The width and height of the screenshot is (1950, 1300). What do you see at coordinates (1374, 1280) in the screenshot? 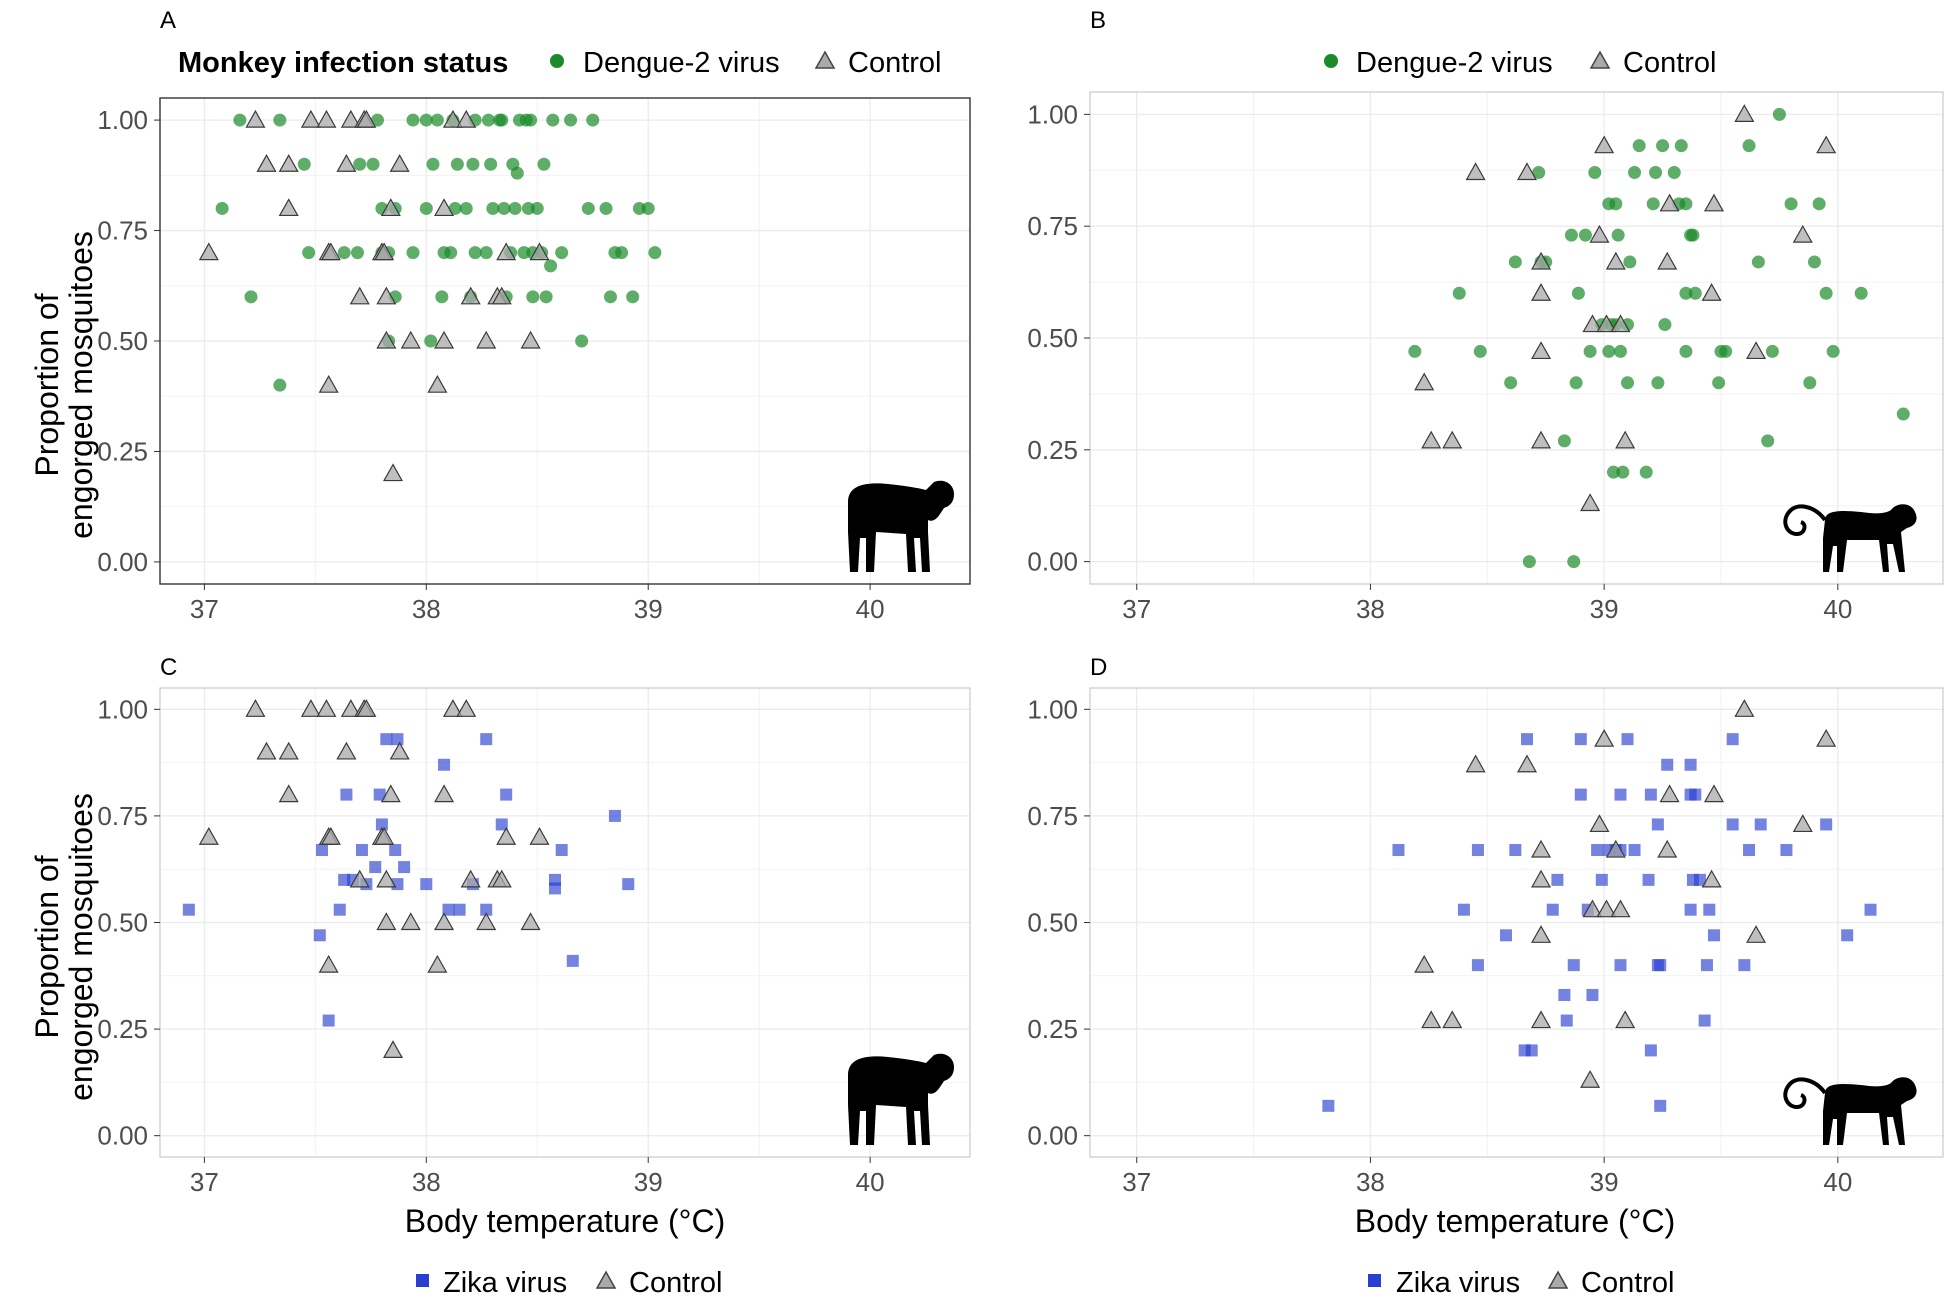
I see `legend-zika-marker` at bounding box center [1374, 1280].